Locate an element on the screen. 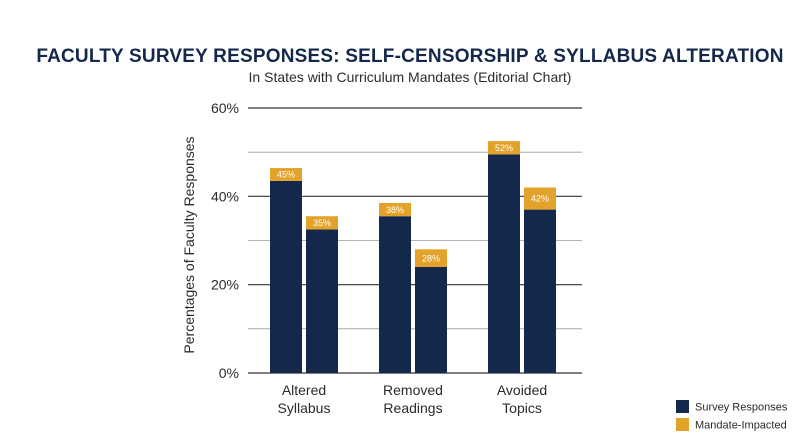 Image resolution: width=800 pixels, height=447 pixels. legend-label: Survey Responses is located at coordinates (741, 408).